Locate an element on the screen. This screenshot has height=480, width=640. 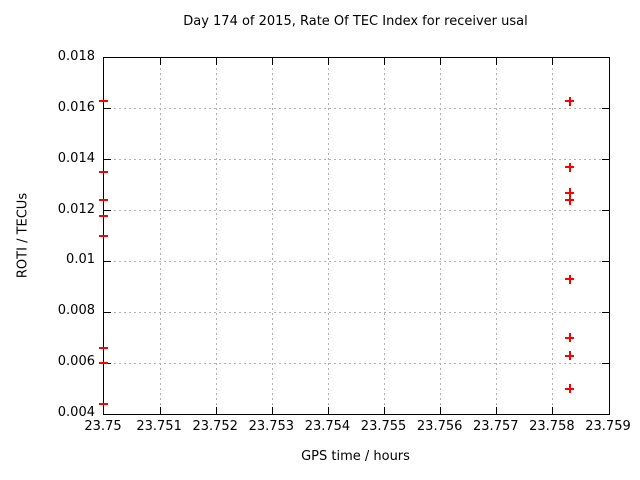
y-tick-label: 0.008 is located at coordinates (76, 311).